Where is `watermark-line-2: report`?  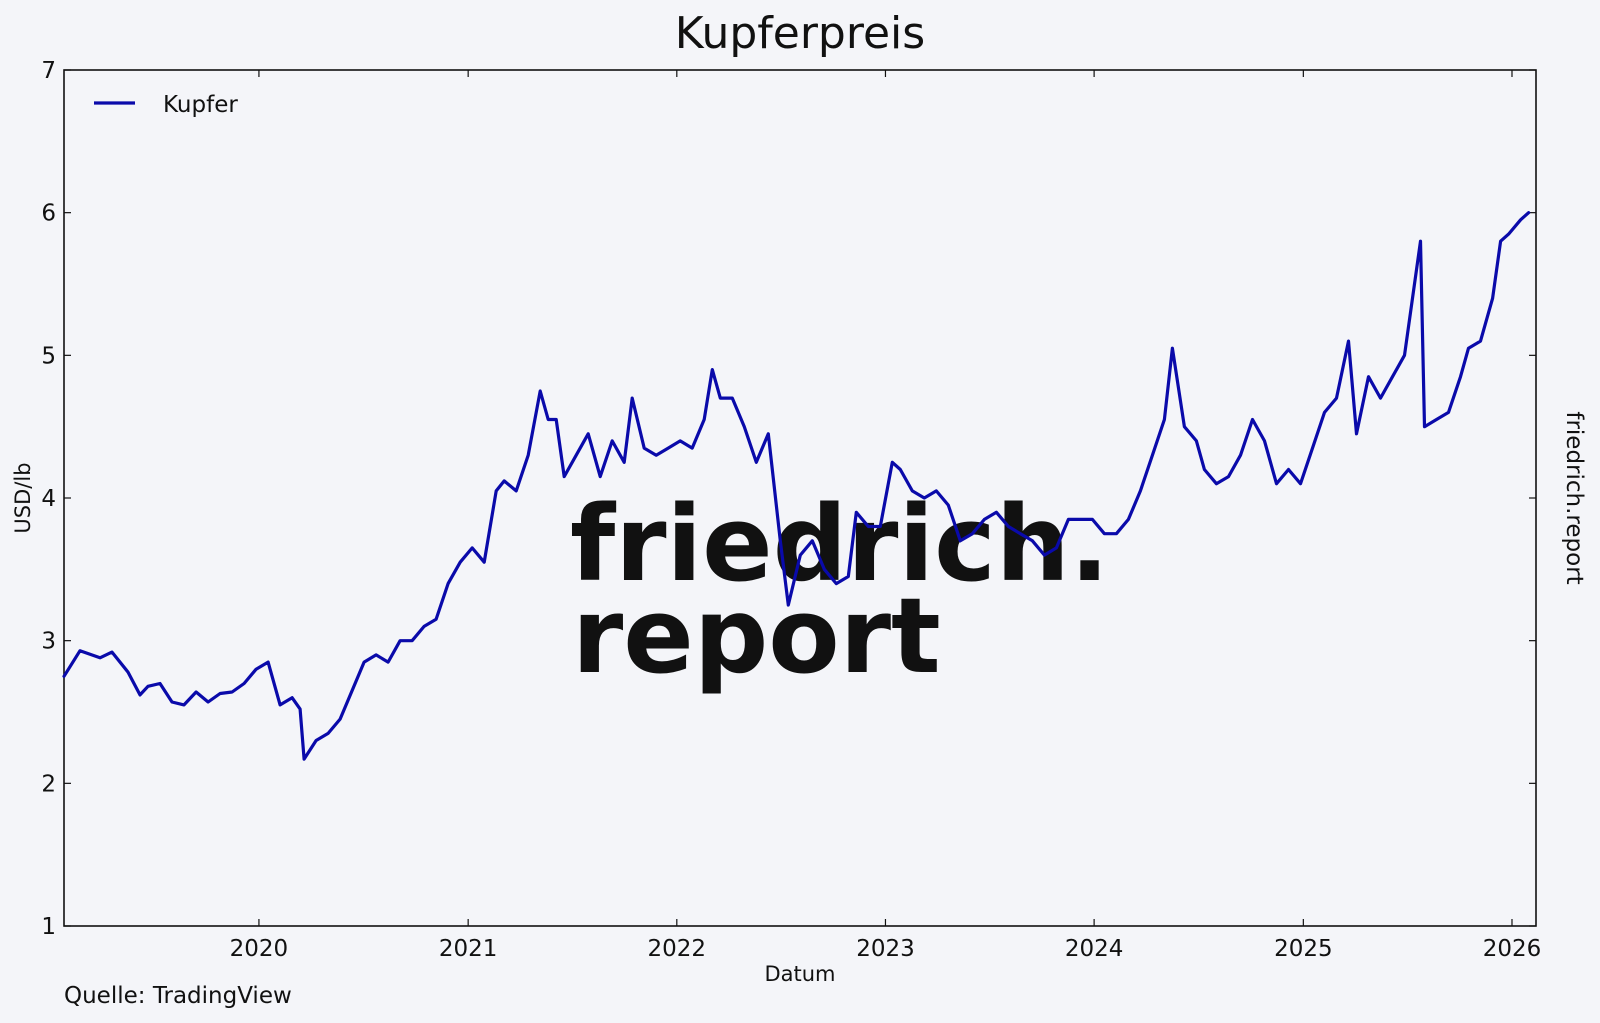
watermark-line-2: report is located at coordinates (756, 636).